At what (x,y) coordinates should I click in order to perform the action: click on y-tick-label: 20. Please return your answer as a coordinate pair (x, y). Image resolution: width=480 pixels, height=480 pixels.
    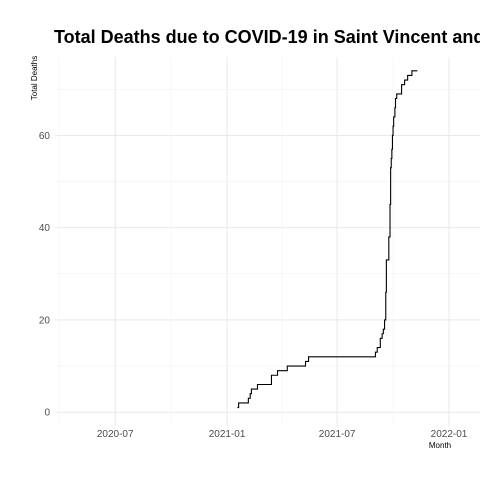
    Looking at the image, I should click on (45, 320).